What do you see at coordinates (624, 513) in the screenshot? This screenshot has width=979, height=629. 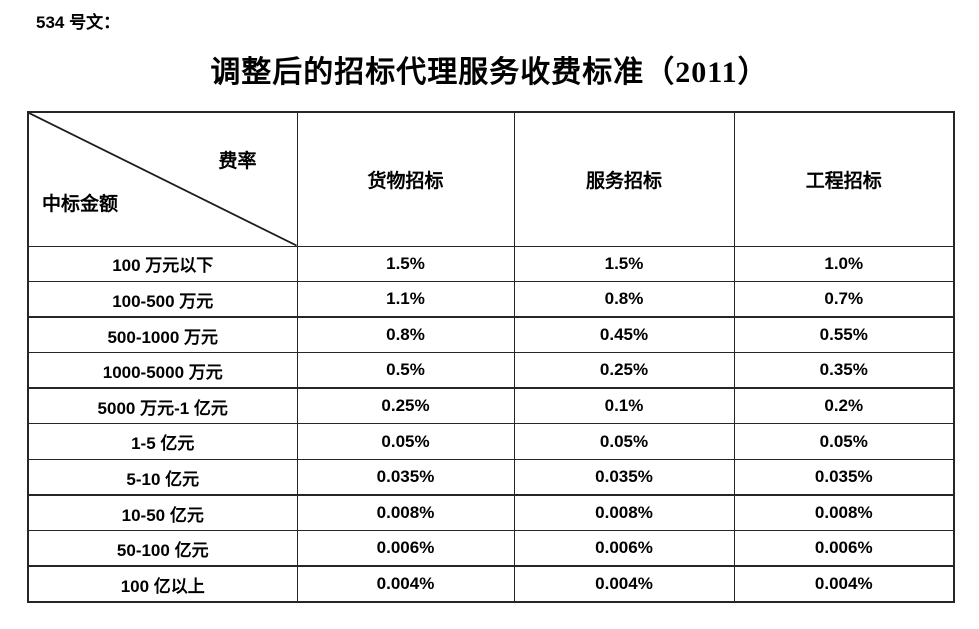 I see `rate-cell-service: 0.008%` at bounding box center [624, 513].